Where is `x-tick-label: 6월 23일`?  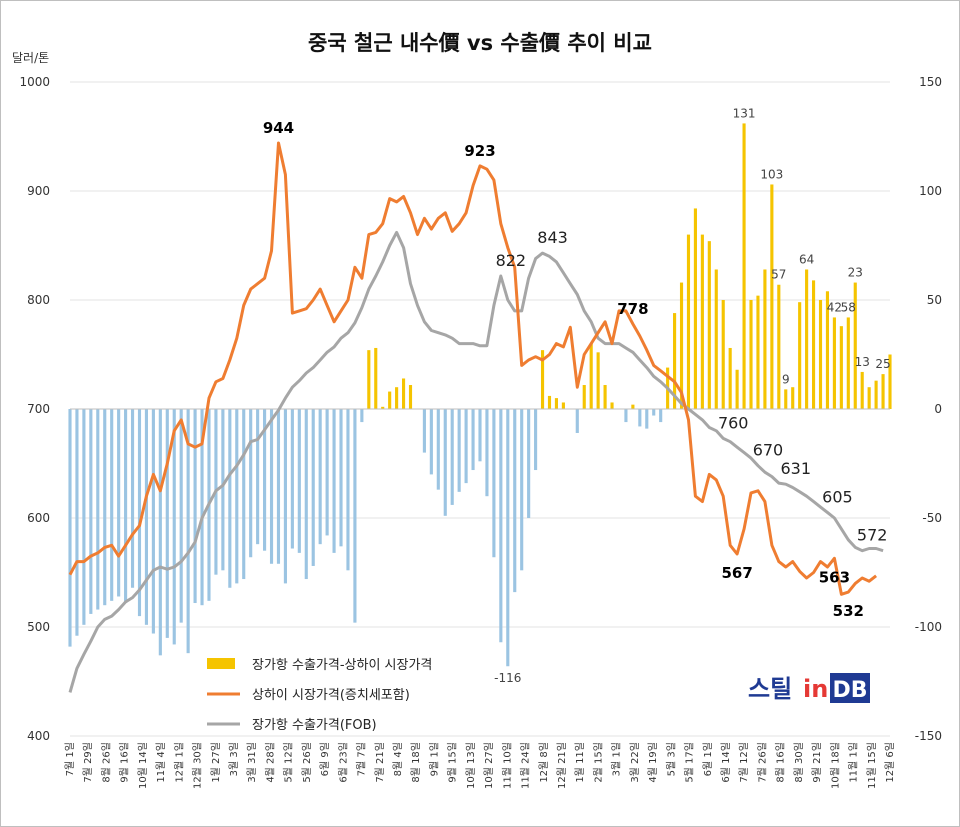 x-tick-label: 6월 23일 is located at coordinates (343, 762).